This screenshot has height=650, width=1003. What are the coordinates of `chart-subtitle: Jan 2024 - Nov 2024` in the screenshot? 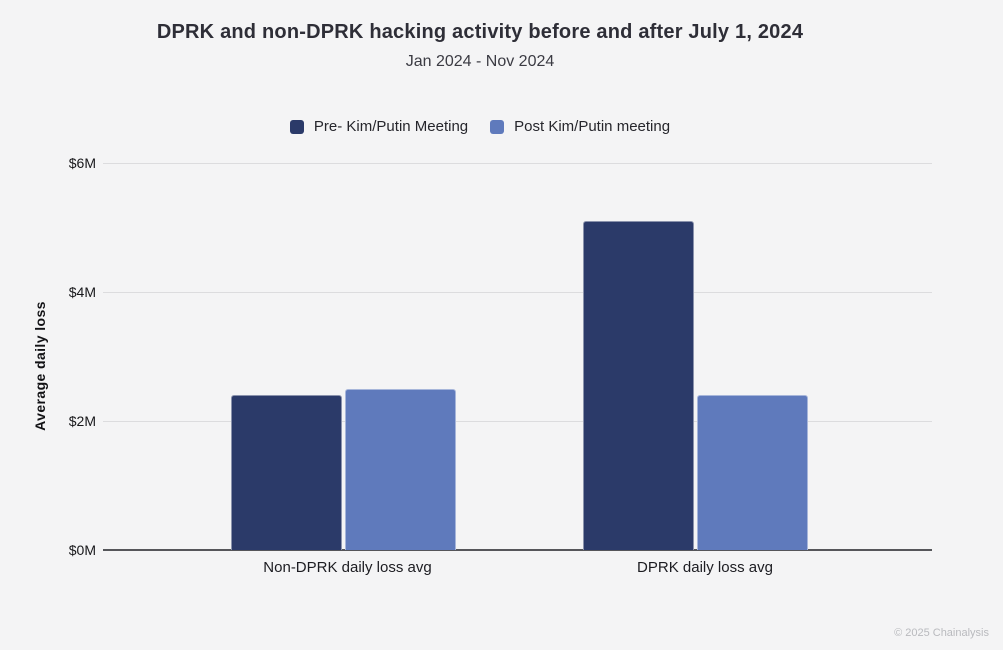 It's located at (480, 61).